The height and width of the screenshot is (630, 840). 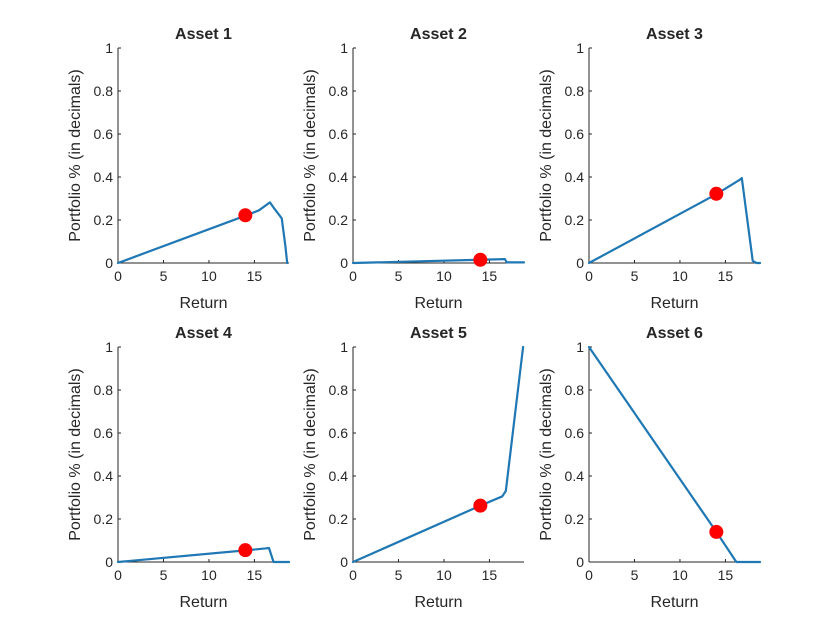 I want to click on subplot-title: Asset 1, so click(x=203, y=34).